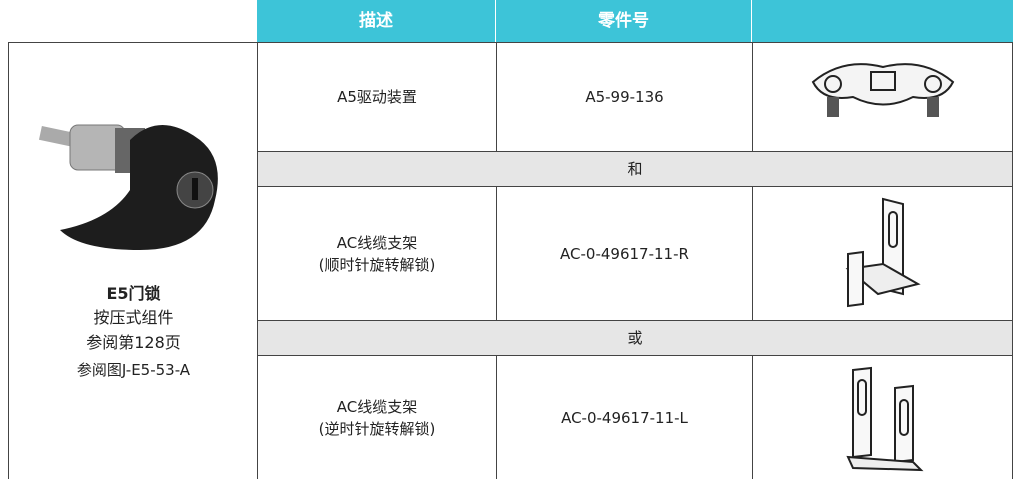 Image resolution: width=1013 pixels, height=479 pixels. I want to click on description-cell: A5驱动装置, so click(377, 97).